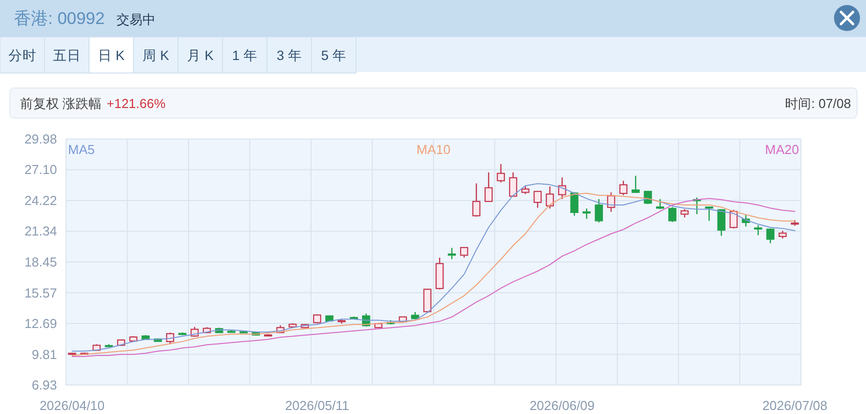  I want to click on y-tick-label: 12.69, so click(40, 324).